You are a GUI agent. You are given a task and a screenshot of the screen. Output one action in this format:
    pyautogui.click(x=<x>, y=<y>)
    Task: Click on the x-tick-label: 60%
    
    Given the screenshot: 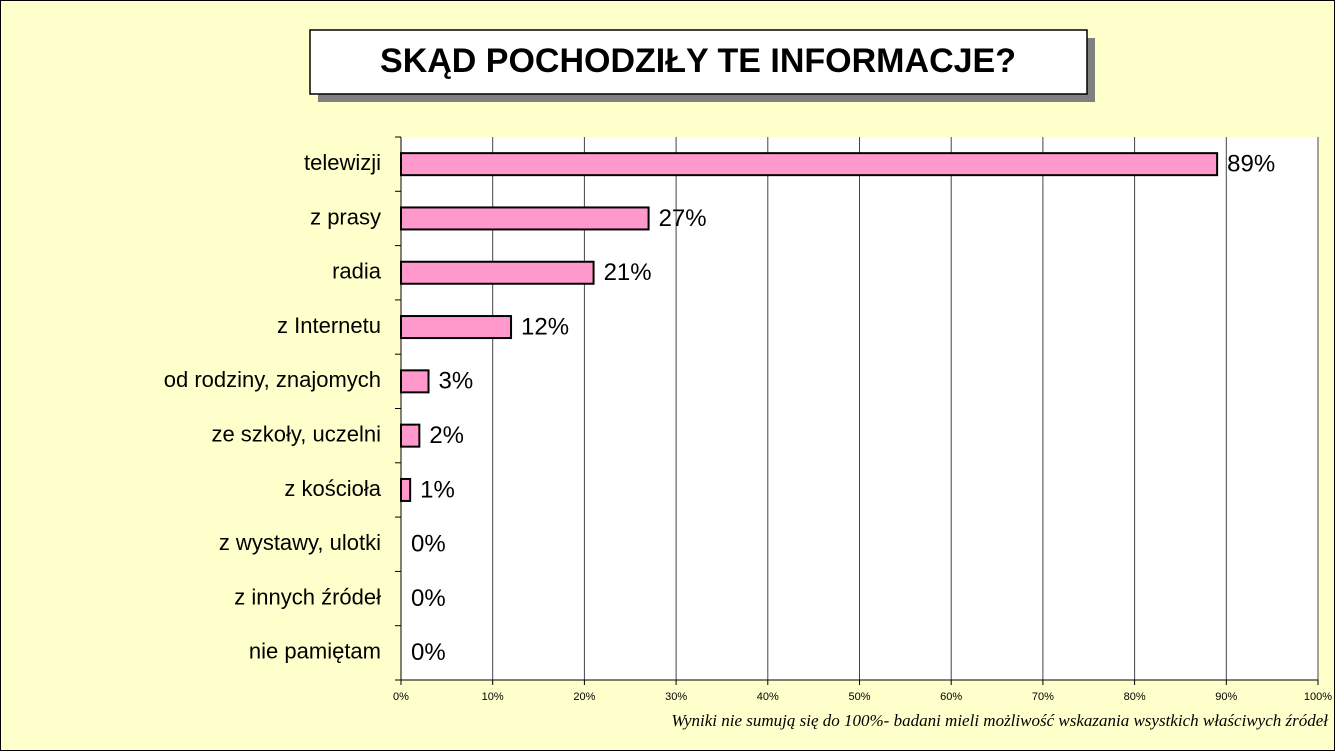 What is the action you would take?
    pyautogui.click(x=951, y=697)
    